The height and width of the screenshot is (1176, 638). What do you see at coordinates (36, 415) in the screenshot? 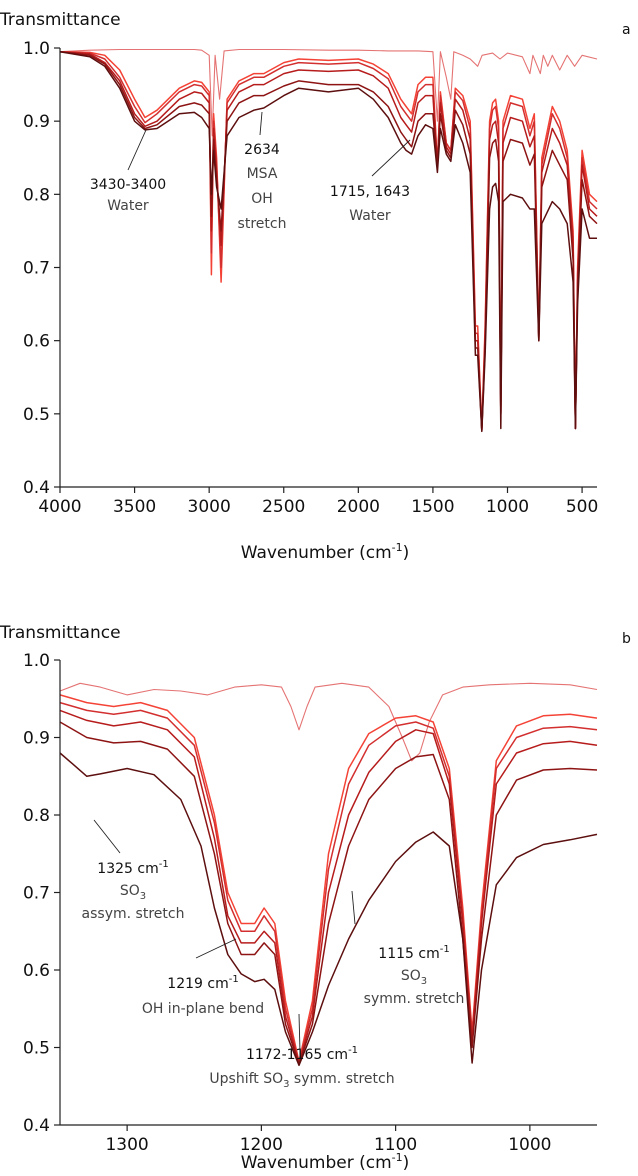
I see `panel-a-ytick-label: 0.5` at bounding box center [36, 415].